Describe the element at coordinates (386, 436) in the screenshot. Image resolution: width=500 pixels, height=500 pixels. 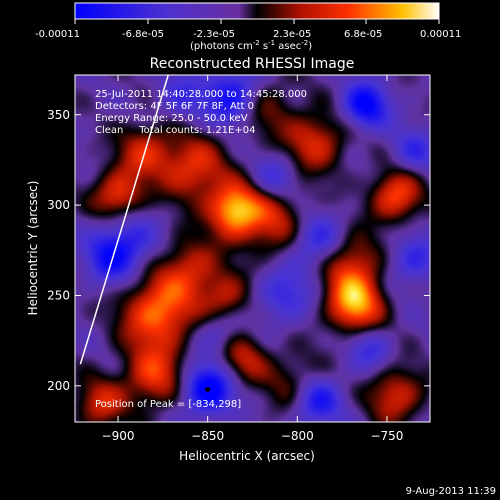
I see `x-tick-label: −750` at that location.